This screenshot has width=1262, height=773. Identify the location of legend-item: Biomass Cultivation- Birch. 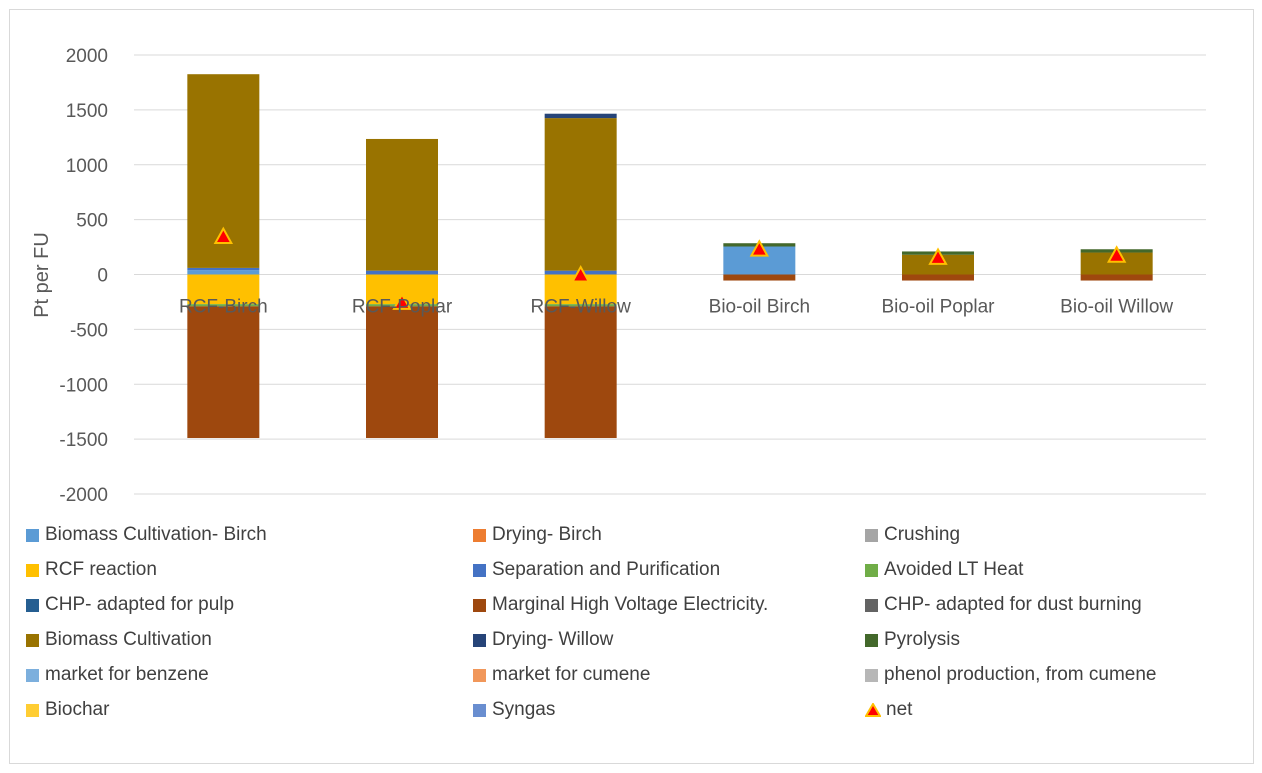
(146, 535).